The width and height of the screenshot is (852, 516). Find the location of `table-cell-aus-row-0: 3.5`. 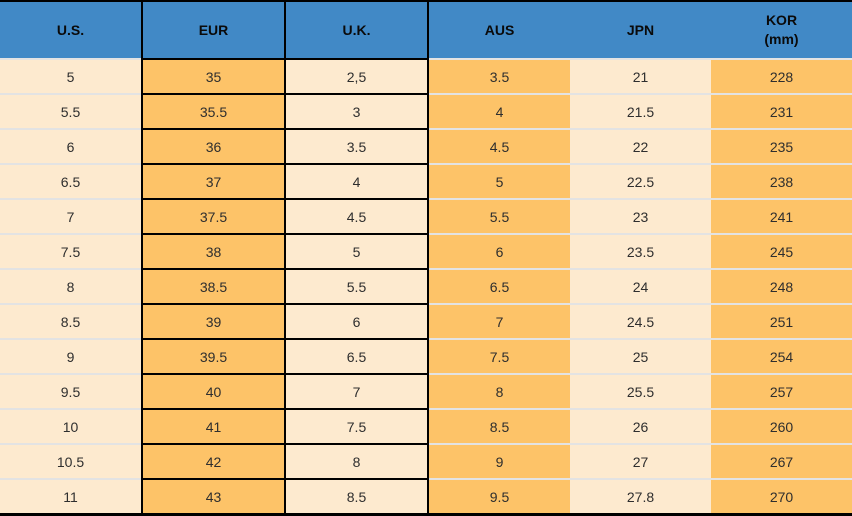

table-cell-aus-row-0: 3.5 is located at coordinates (499, 75).